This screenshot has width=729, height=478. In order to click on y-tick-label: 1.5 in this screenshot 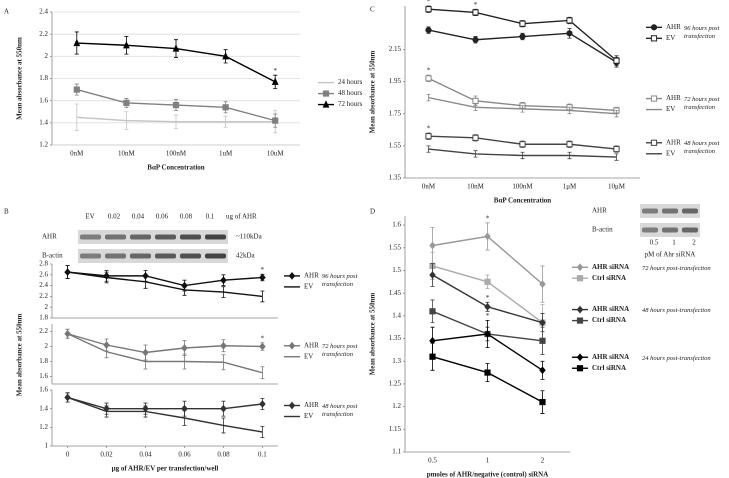, I will do `click(396, 270)`.